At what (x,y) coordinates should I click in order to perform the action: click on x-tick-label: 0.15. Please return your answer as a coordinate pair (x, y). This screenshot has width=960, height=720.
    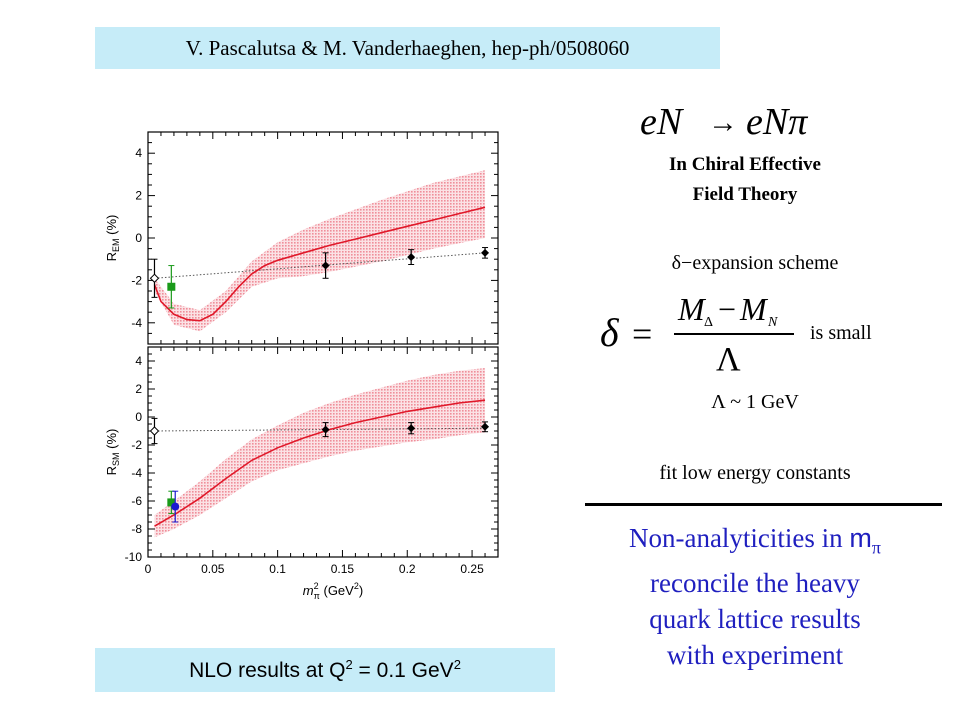
    Looking at the image, I should click on (343, 569).